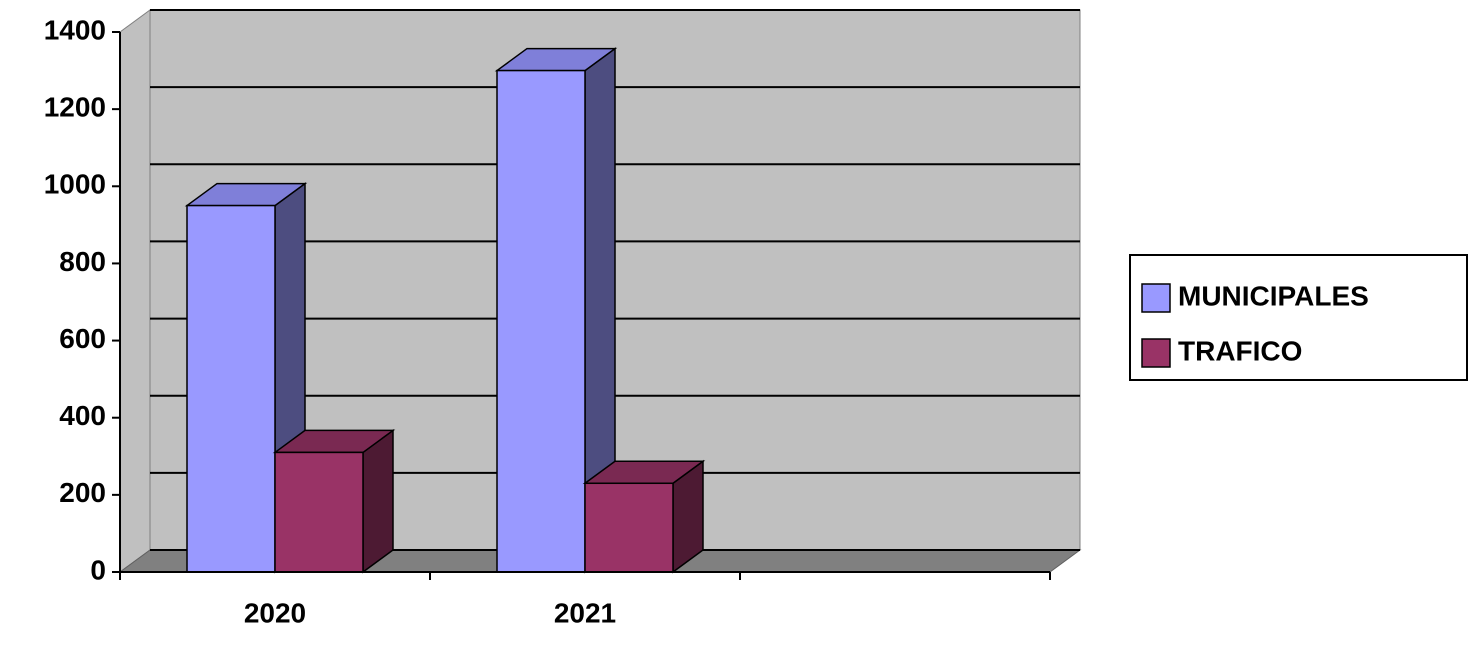 The width and height of the screenshot is (1477, 649). Describe the element at coordinates (1273, 295) in the screenshot. I see `legend-label: MUNICIPALES` at that location.